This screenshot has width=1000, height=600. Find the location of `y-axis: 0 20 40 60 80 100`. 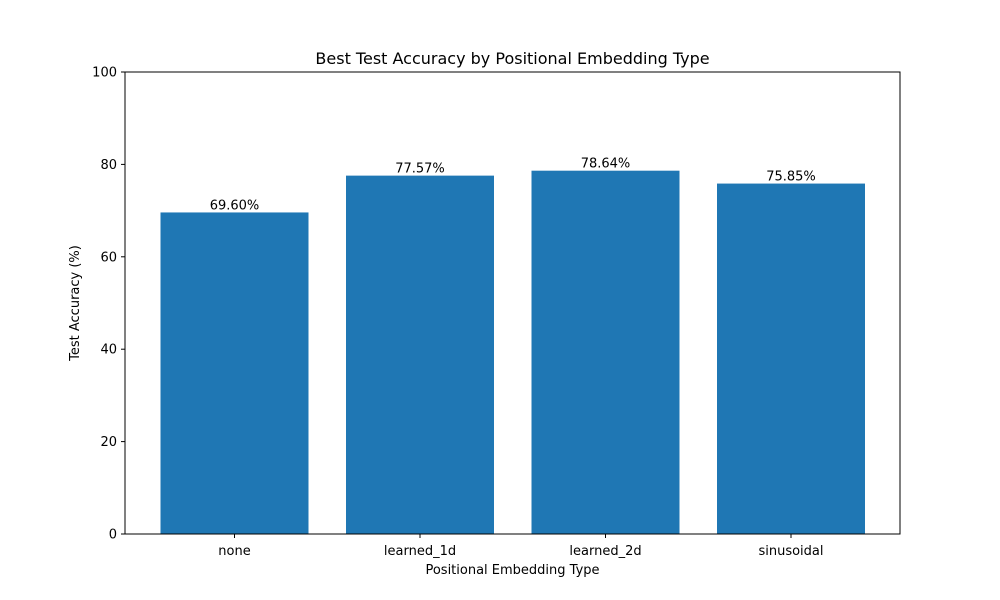

y-axis: 0 20 40 60 80 100 is located at coordinates (108, 304).